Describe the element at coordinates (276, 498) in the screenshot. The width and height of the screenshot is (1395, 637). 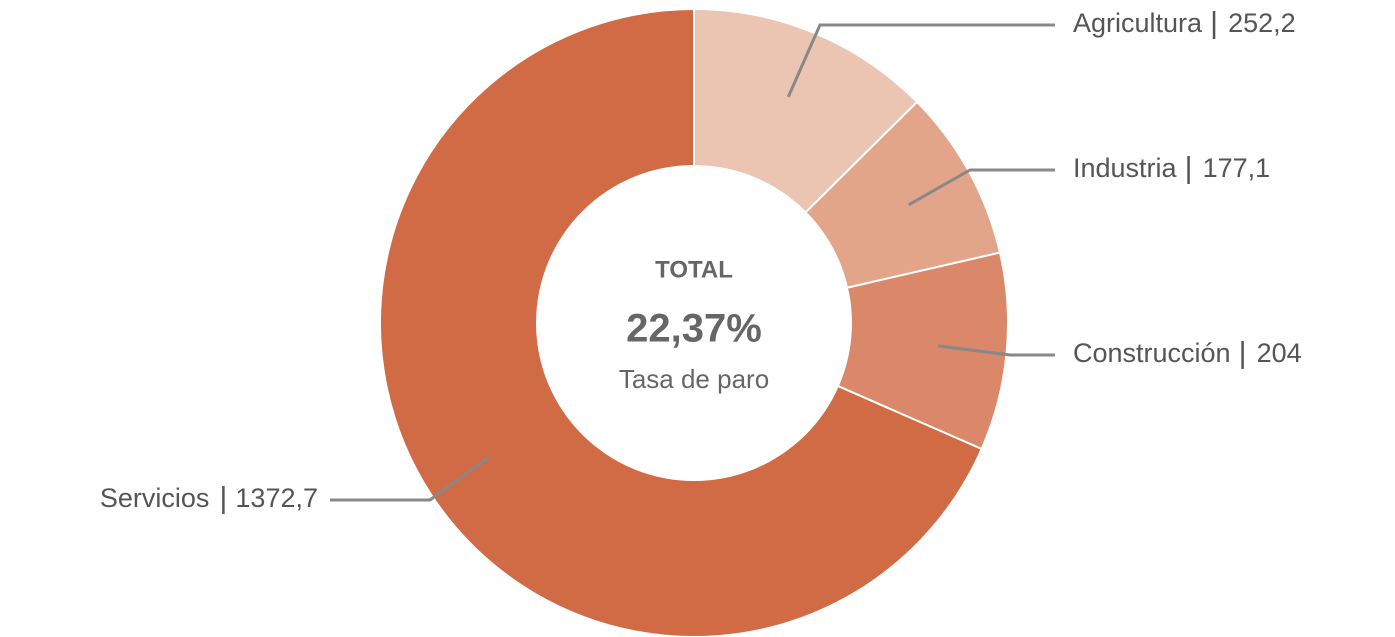
I see `data-label: 1372,7` at that location.